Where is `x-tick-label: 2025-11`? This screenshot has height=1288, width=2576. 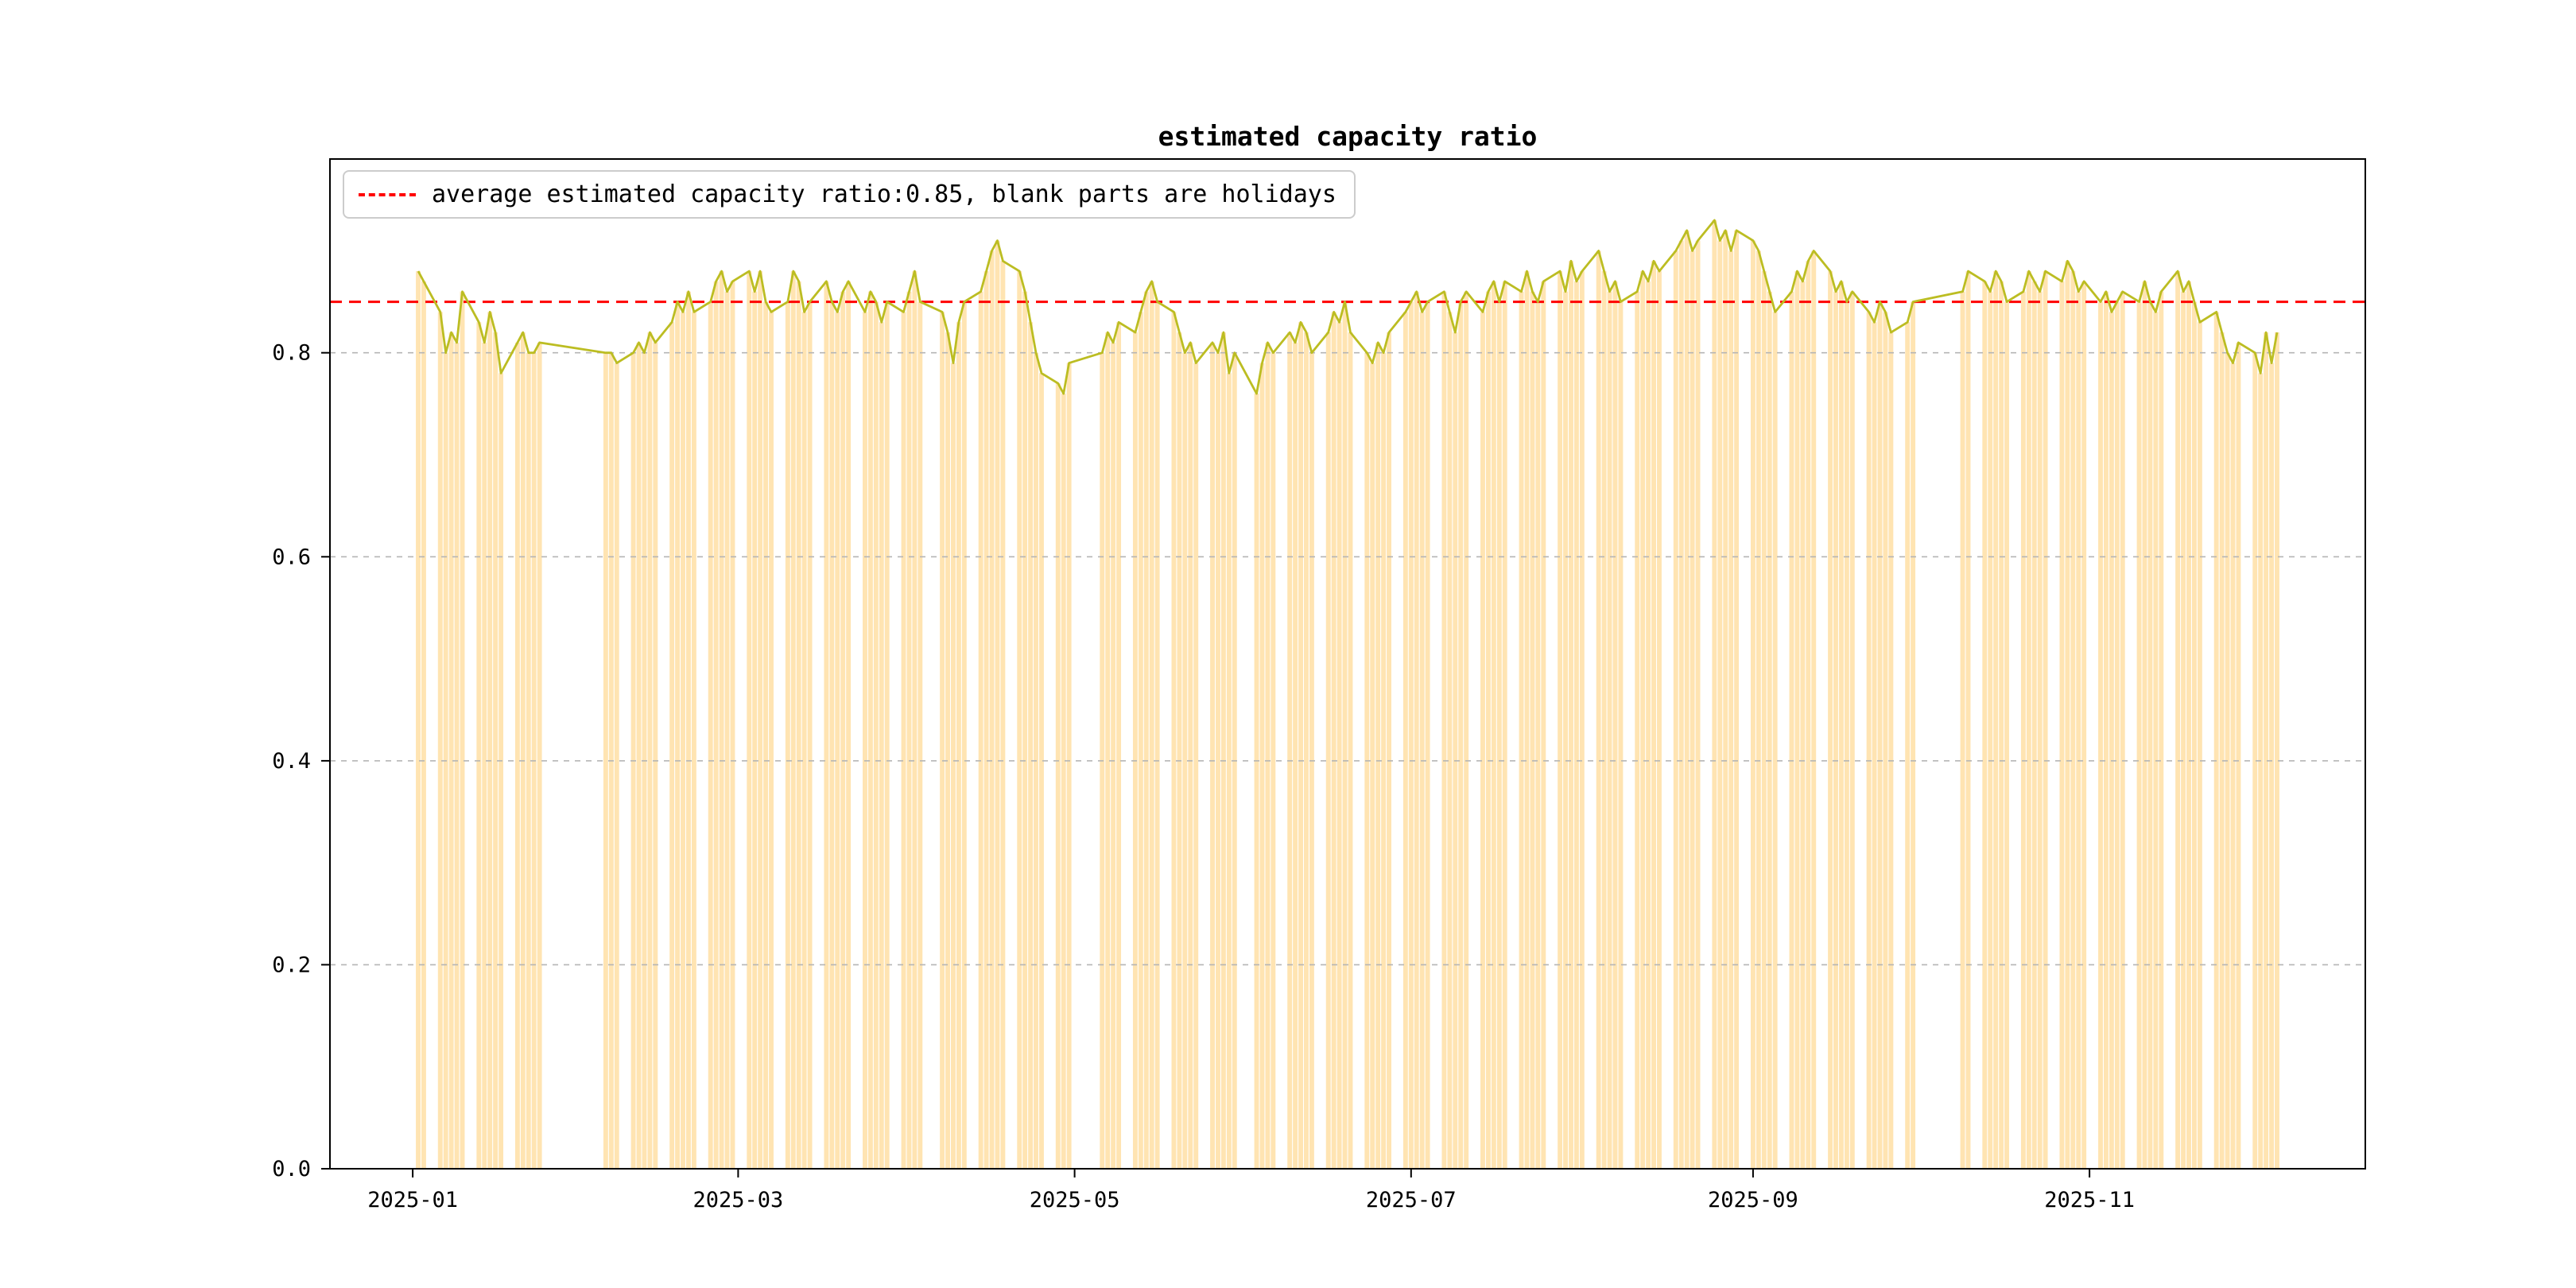
x-tick-label: 2025-11 is located at coordinates (2089, 1200).